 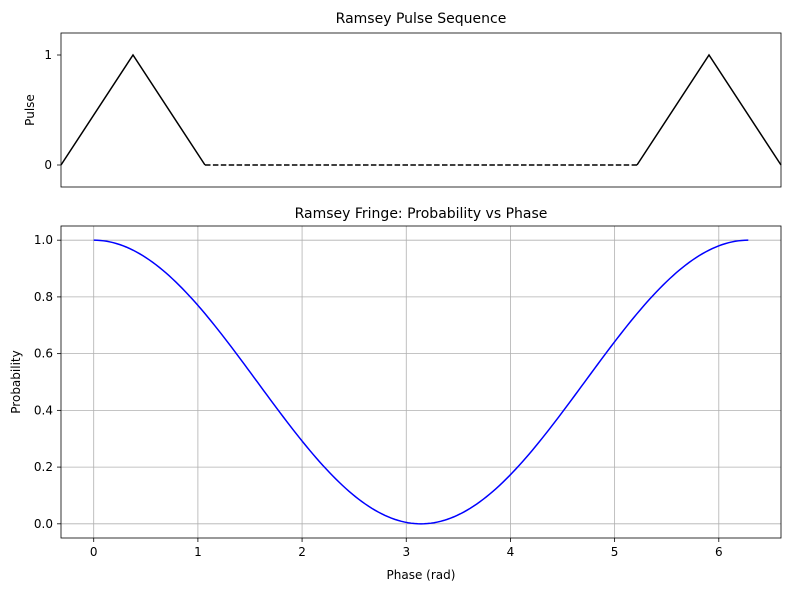 What do you see at coordinates (43, 467) in the screenshot?
I see `fringe-y-tick-0.2: 0.2` at bounding box center [43, 467].